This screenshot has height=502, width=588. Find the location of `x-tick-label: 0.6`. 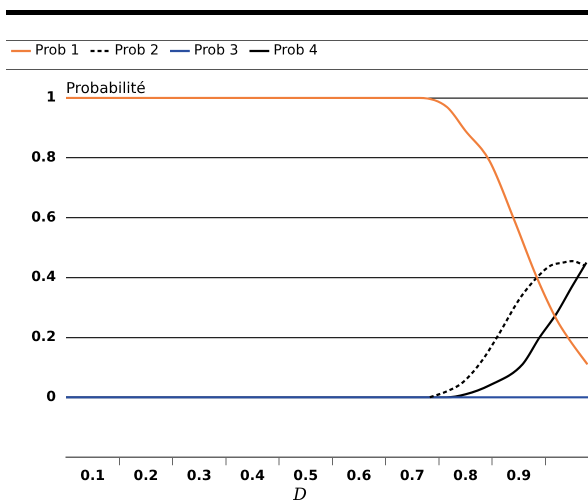

x-tick-label: 0.6 is located at coordinates (359, 476).